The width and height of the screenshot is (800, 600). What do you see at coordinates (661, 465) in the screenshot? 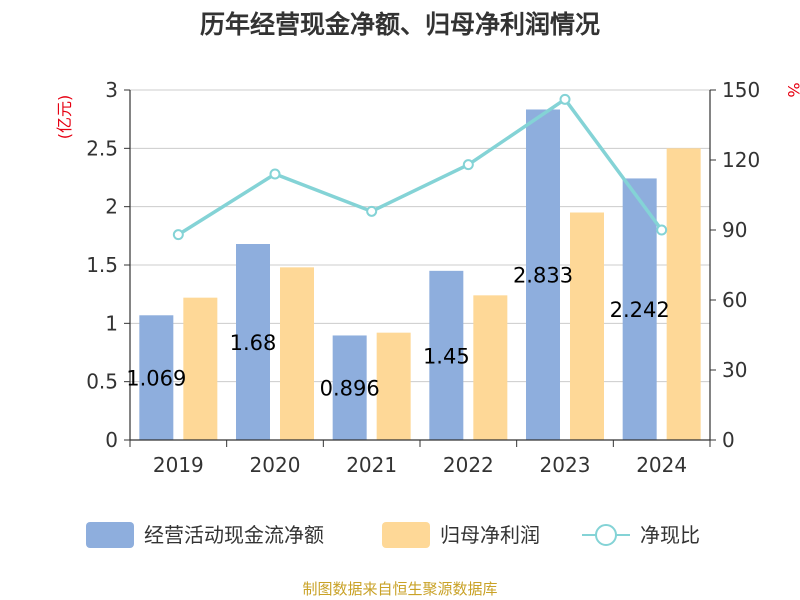
I see `x-axis-tick-label: 2024` at bounding box center [661, 465].